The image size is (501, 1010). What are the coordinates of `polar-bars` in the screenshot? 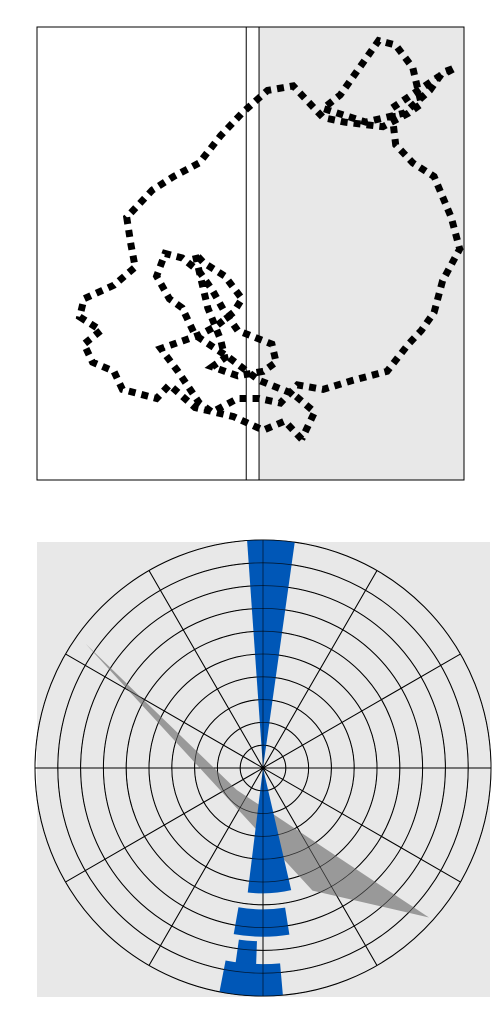 It's located at (257, 768).